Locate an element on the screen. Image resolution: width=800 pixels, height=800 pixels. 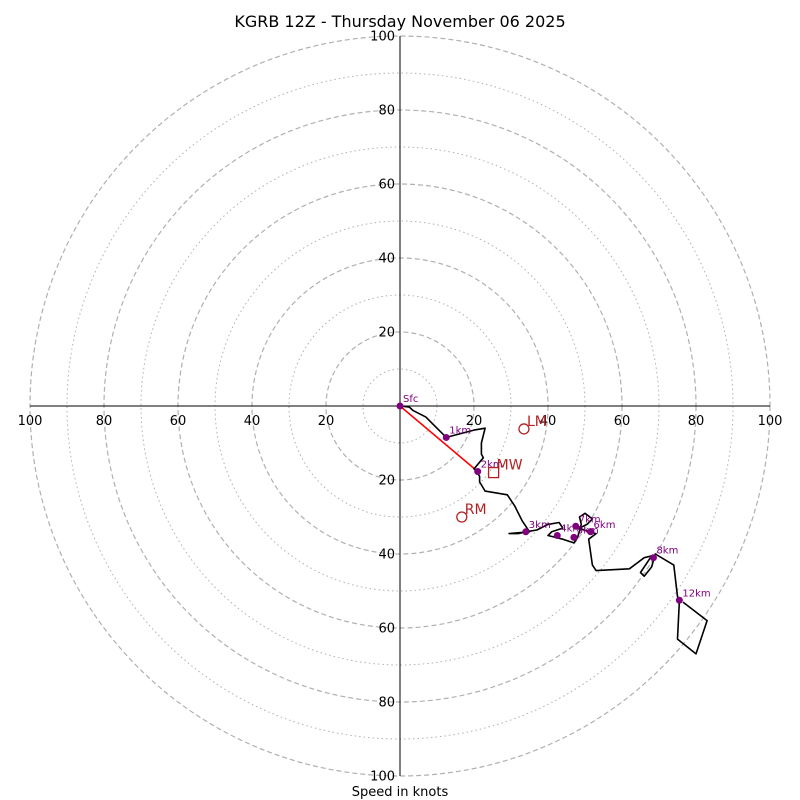
tick-label-bottom-80: 80 is located at coordinates (386, 703).